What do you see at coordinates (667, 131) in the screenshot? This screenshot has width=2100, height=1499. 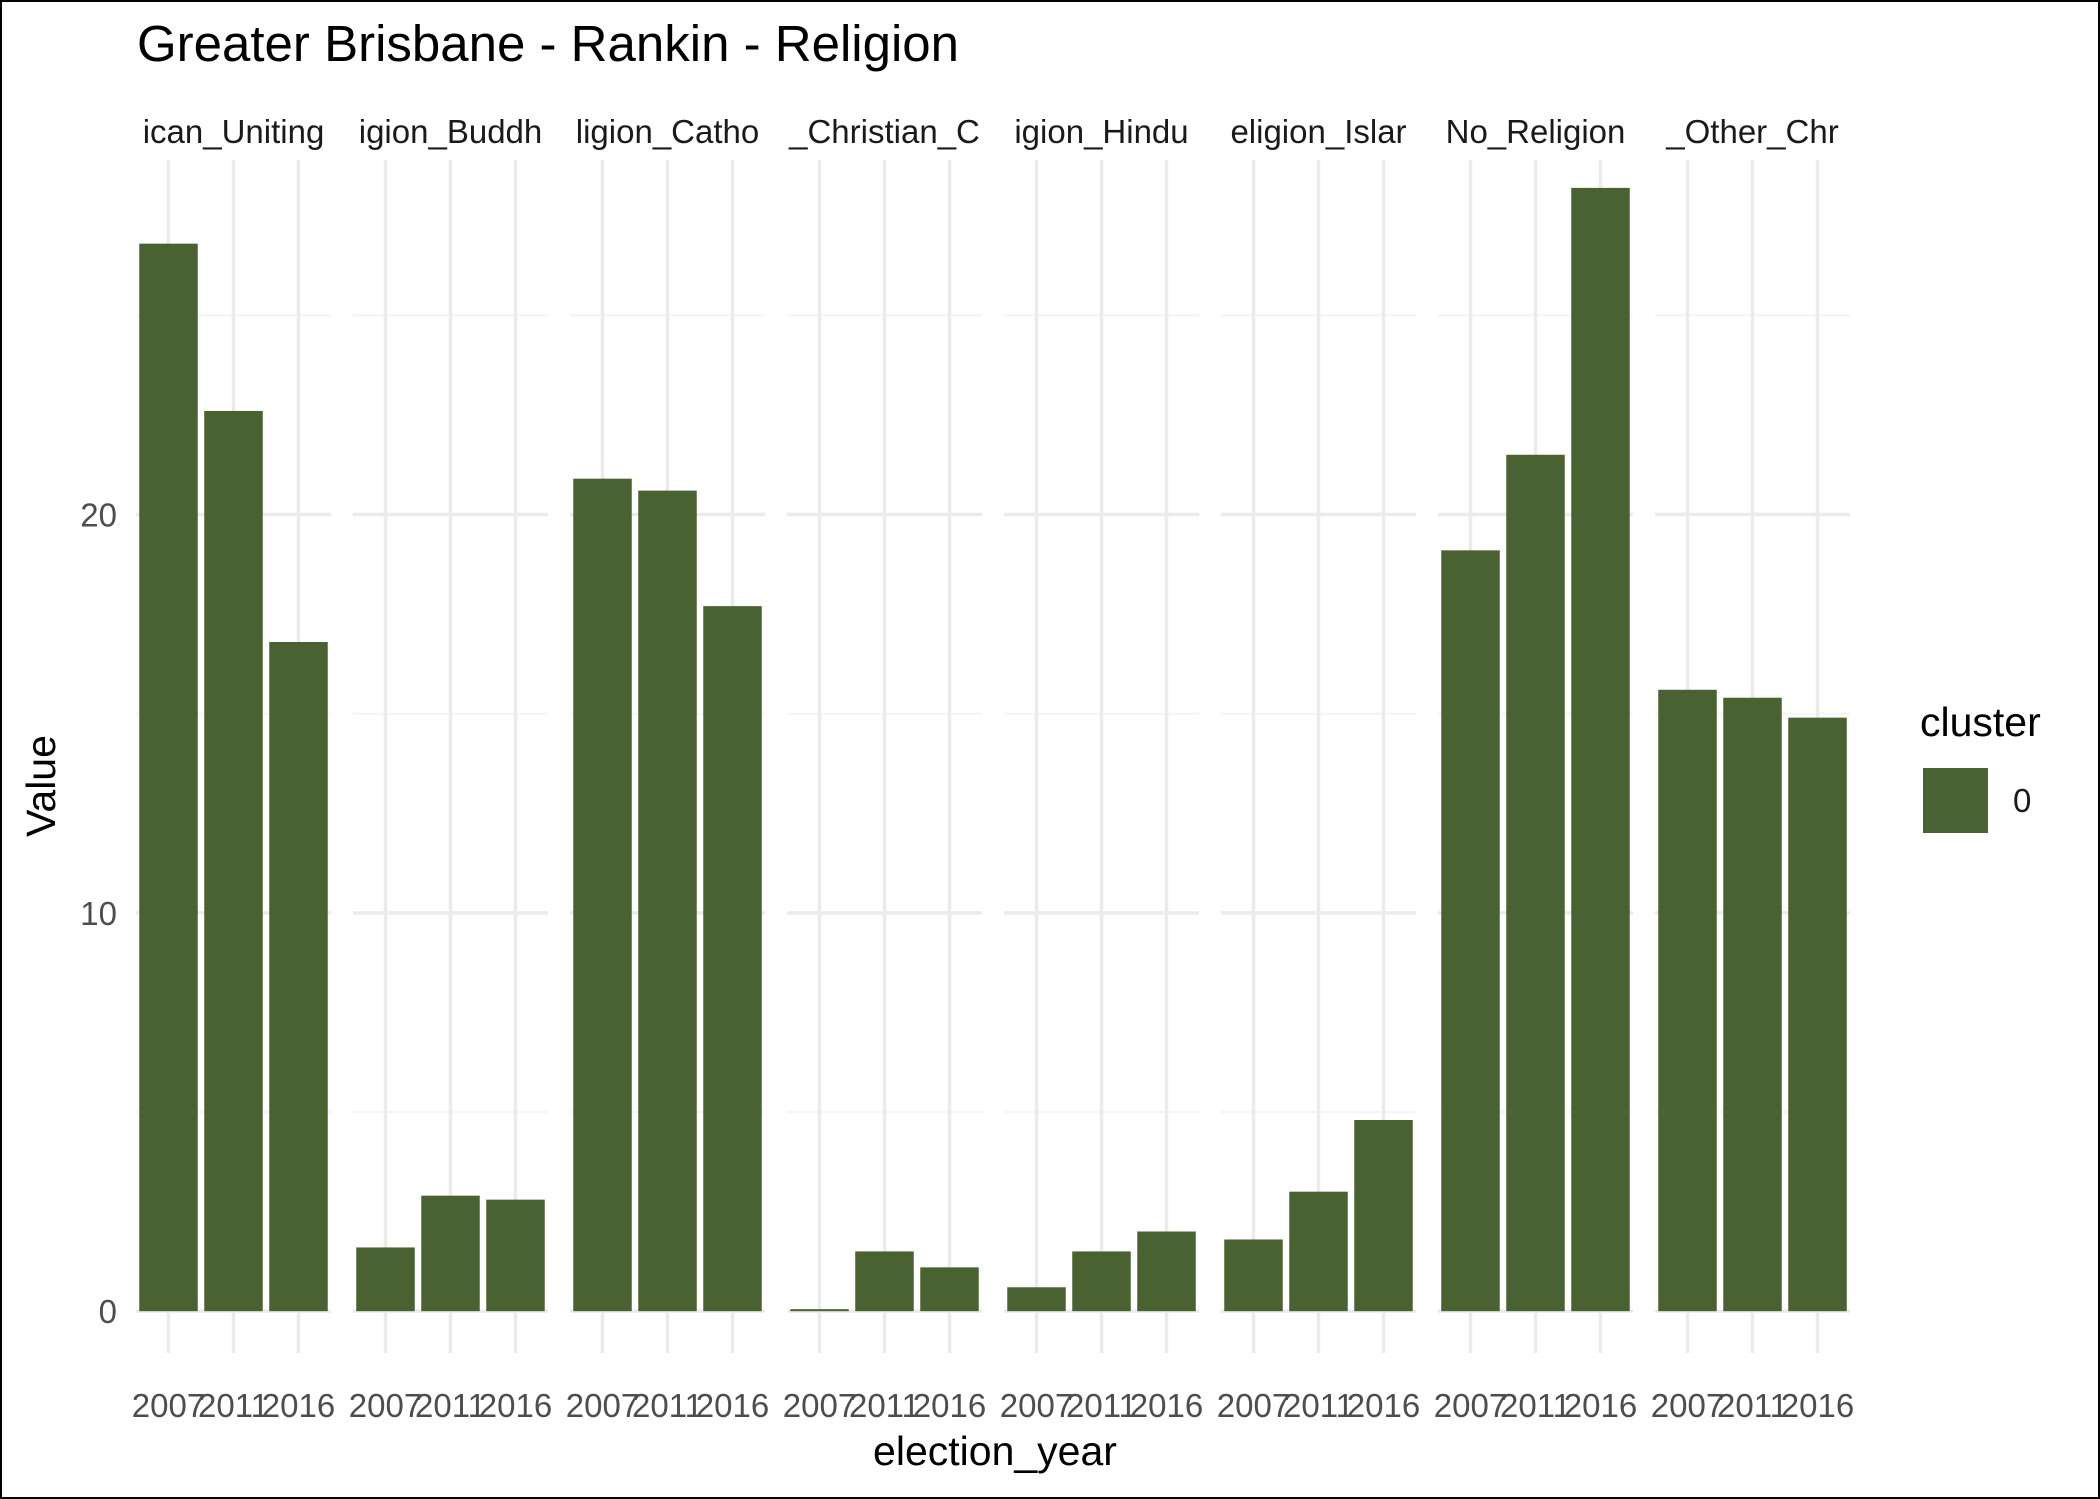 I see `facet-strip-label: ligion_Catho` at bounding box center [667, 131].